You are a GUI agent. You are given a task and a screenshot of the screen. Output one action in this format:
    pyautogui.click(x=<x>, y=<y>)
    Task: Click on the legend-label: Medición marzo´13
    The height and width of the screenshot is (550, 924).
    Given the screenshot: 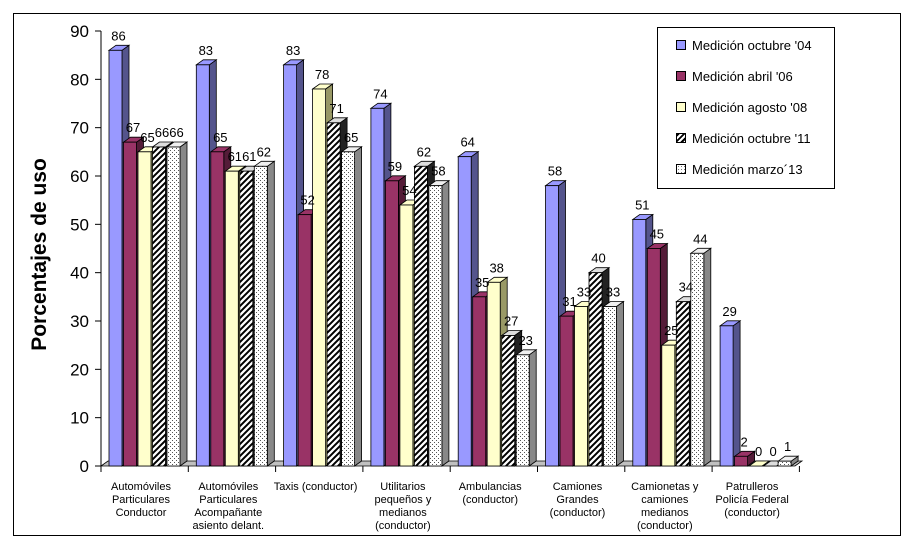 What is the action you would take?
    pyautogui.click(x=747, y=169)
    